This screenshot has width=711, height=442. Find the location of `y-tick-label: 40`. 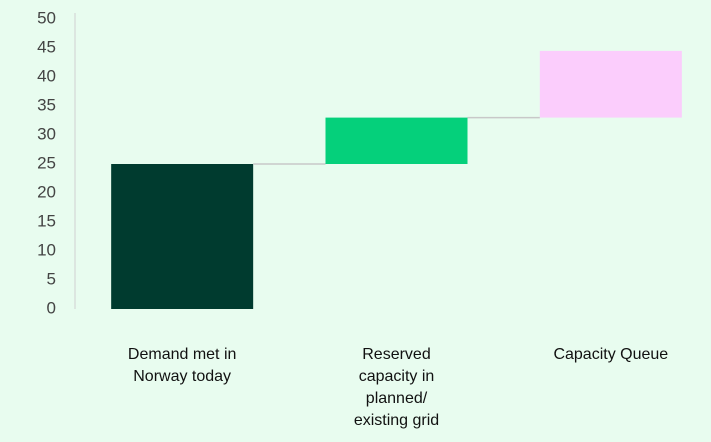

y-tick-label: 40 is located at coordinates (46, 75).